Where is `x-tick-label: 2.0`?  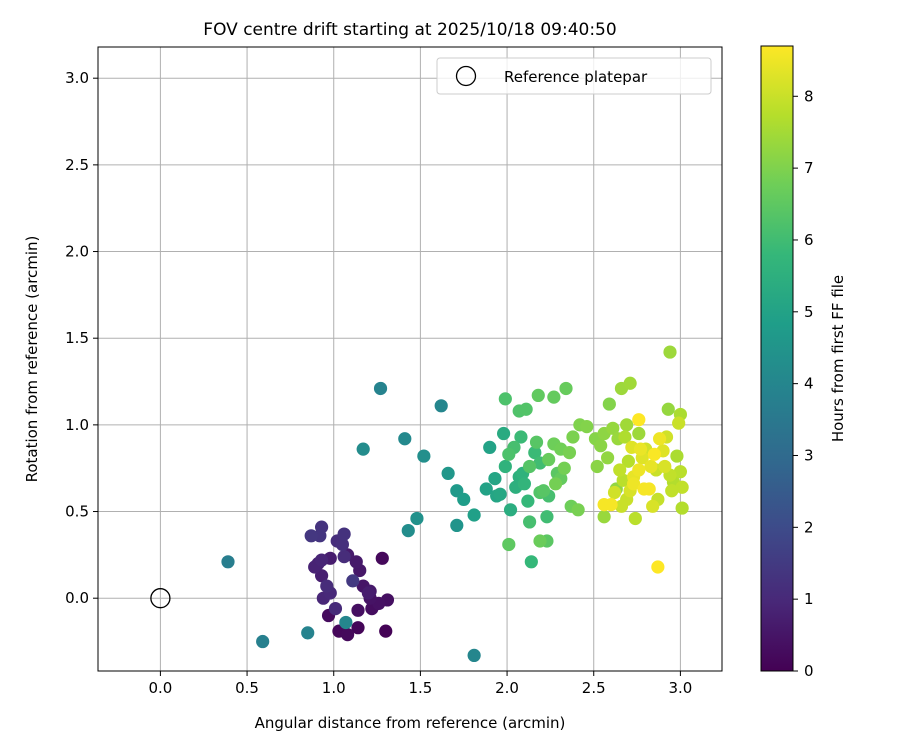 x-tick-label: 2.0 is located at coordinates (507, 688).